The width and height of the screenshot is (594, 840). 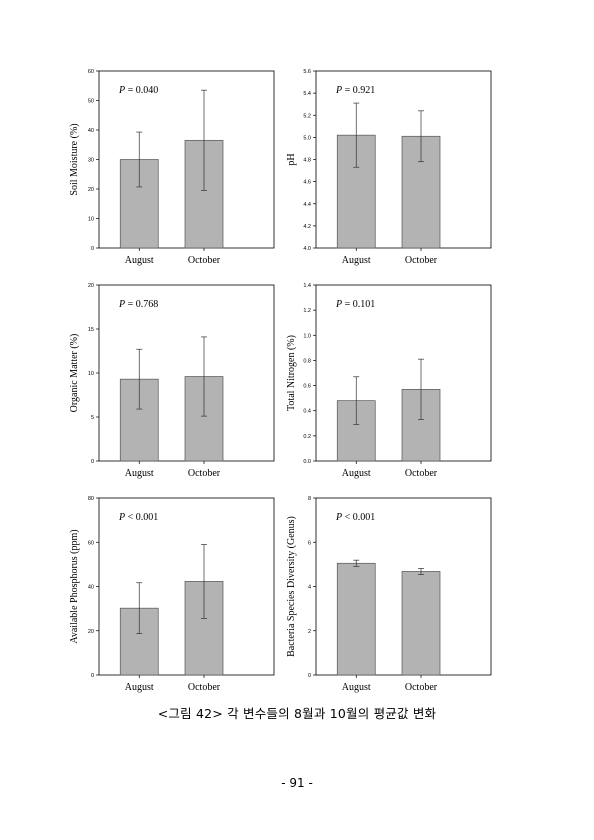 What do you see at coordinates (139, 687) in the screenshot?
I see `category-label-5-august: August` at bounding box center [139, 687].